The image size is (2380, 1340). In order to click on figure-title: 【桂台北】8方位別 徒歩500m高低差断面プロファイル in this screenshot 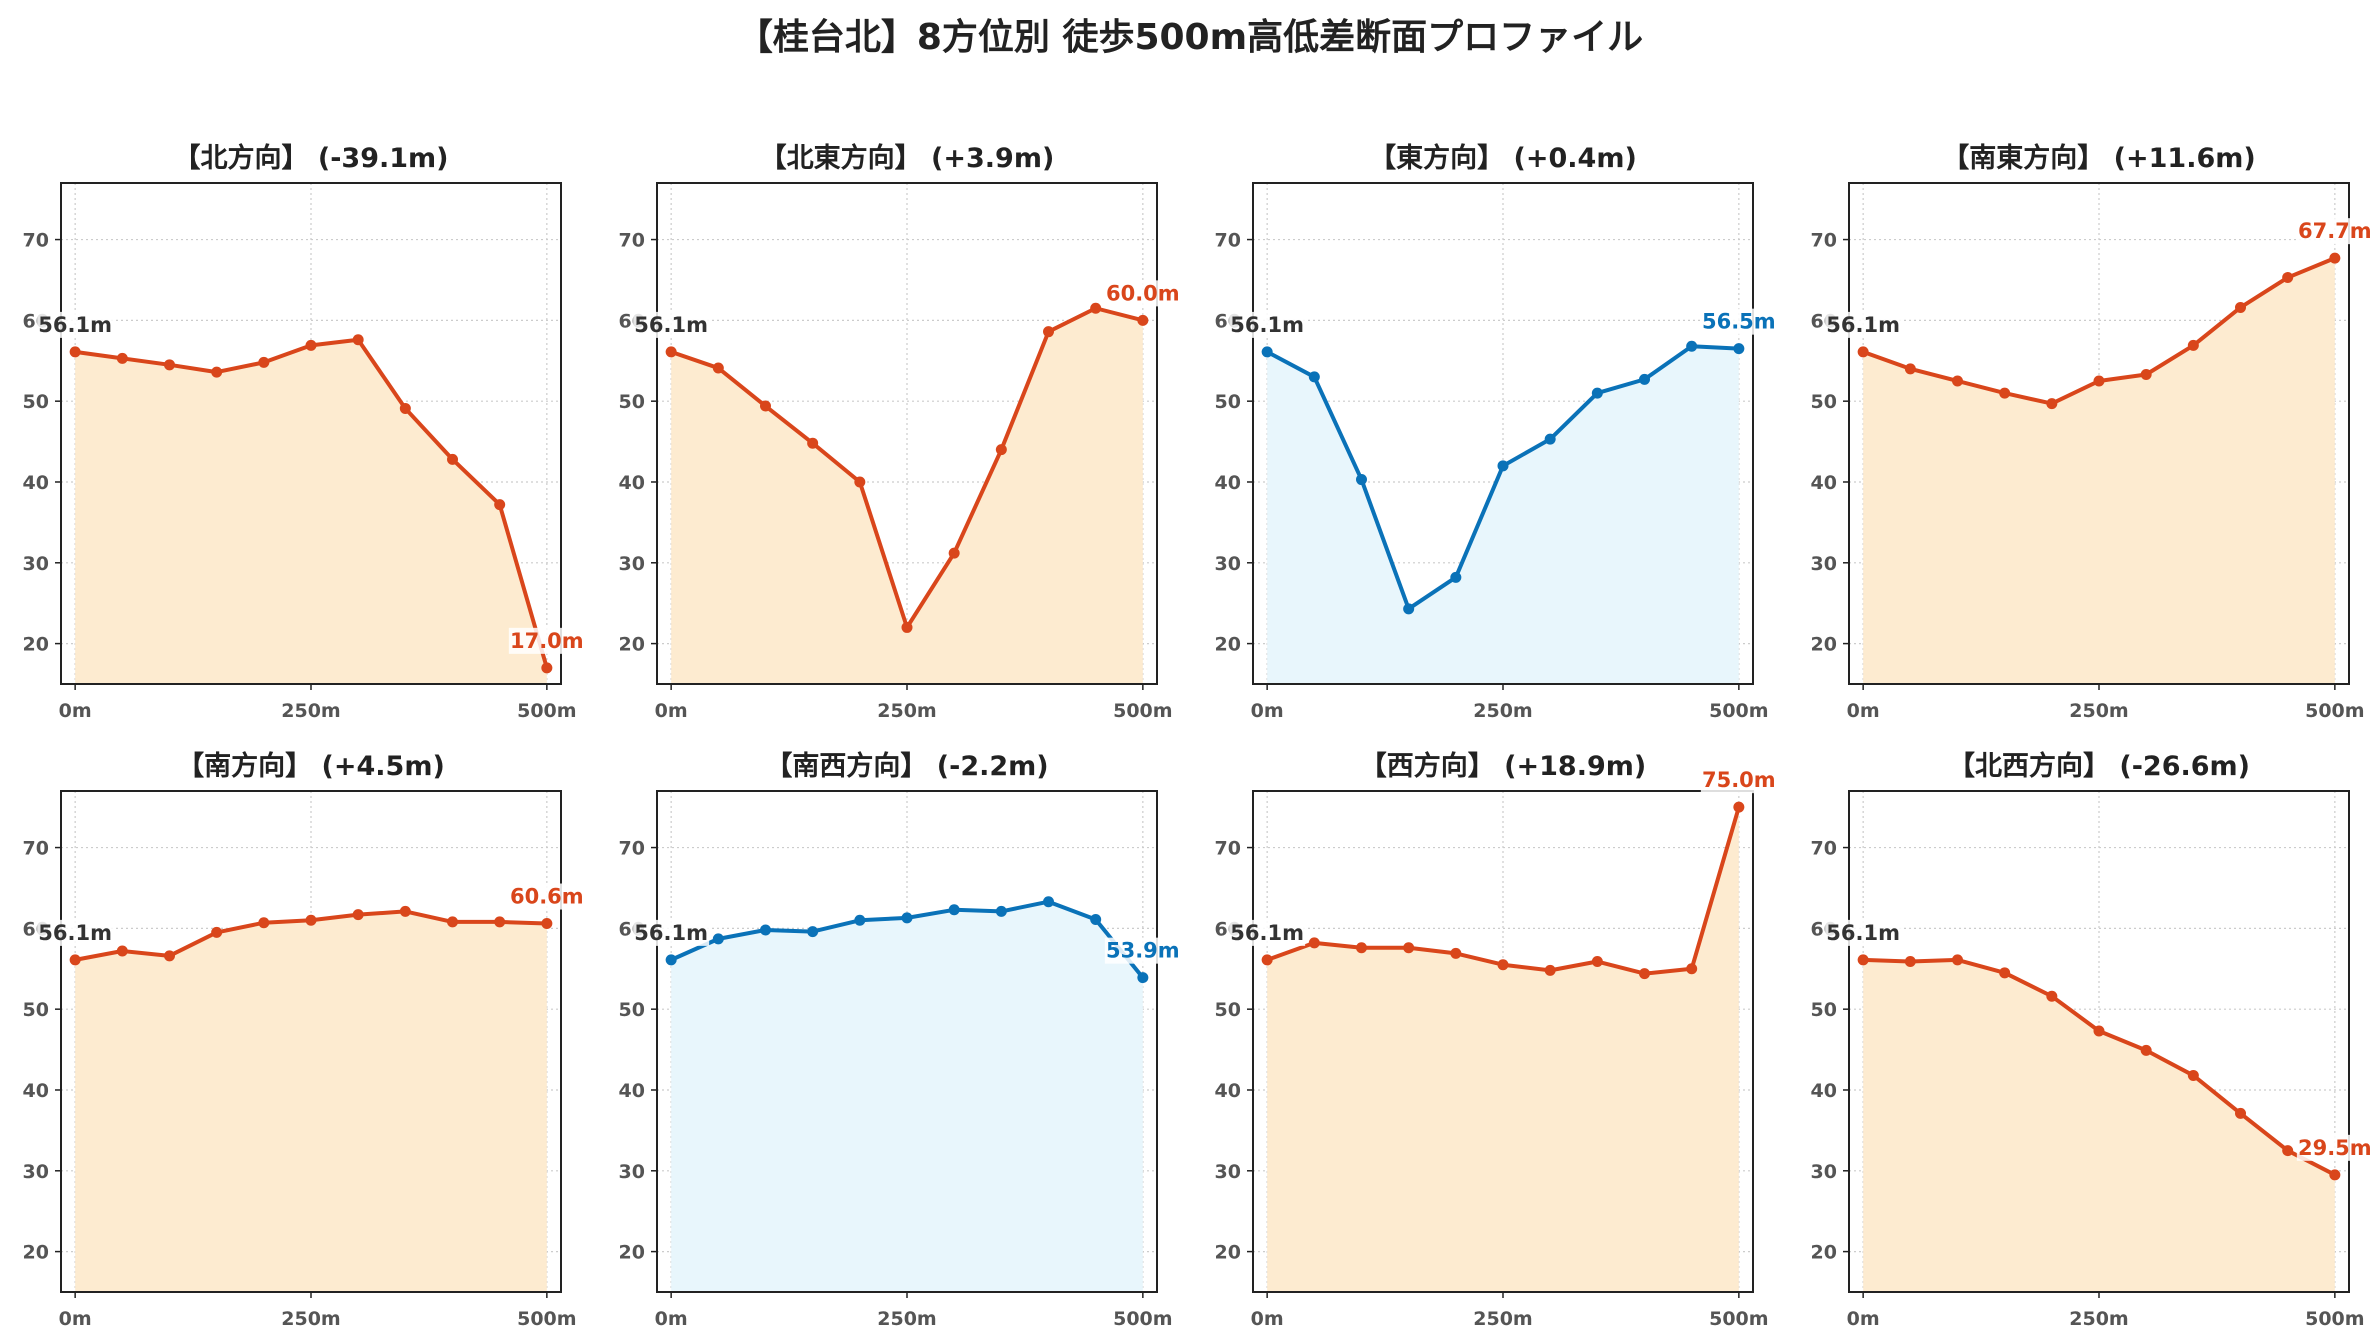, I will do `click(1190, 37)`.